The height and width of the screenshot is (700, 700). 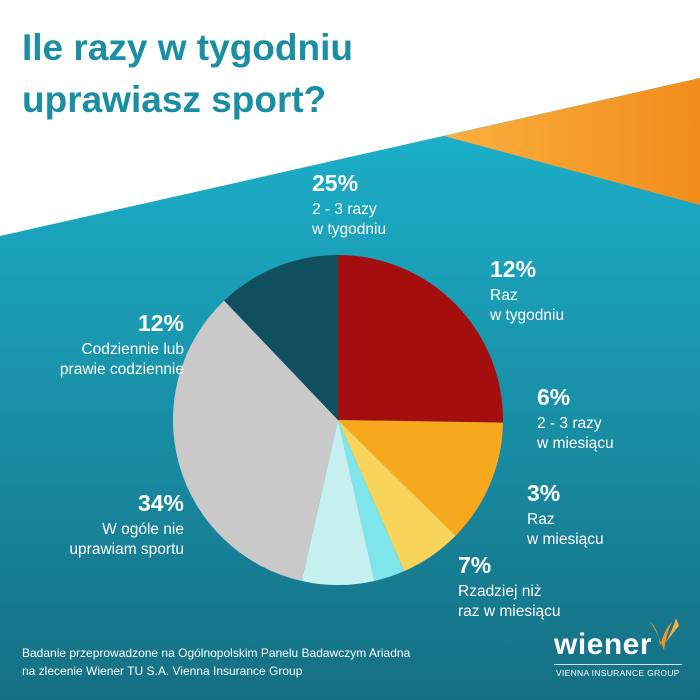 I want to click on pie-slice-daily, so click(x=281, y=337).